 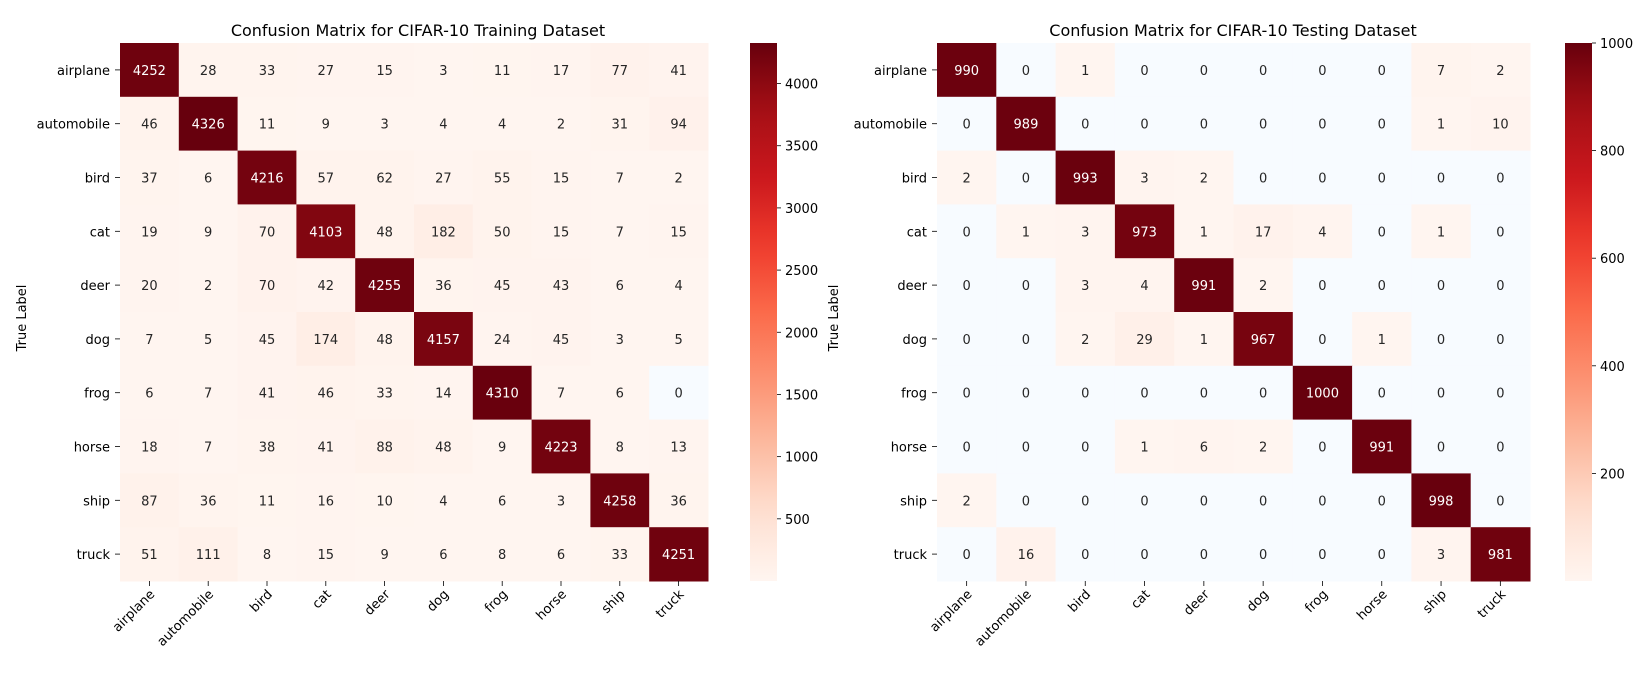 What do you see at coordinates (384, 448) in the screenshot?
I see `cell-value-label: 88` at bounding box center [384, 448].